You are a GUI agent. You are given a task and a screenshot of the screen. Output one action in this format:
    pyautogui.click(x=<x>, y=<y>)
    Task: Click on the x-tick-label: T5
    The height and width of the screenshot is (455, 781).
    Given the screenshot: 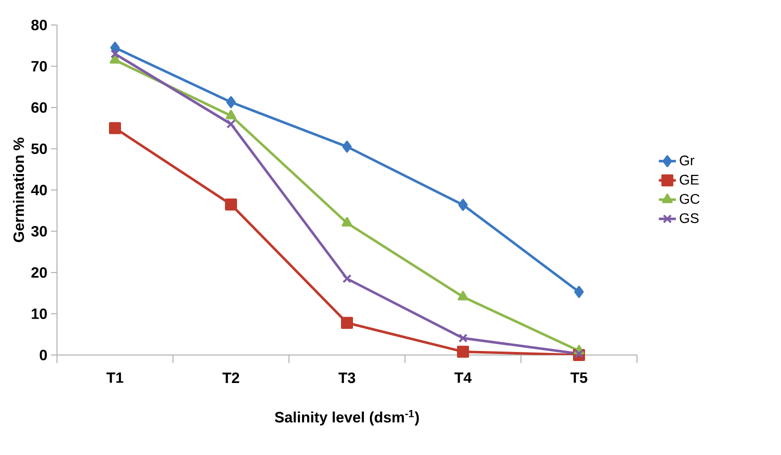 What is the action you would take?
    pyautogui.click(x=579, y=377)
    